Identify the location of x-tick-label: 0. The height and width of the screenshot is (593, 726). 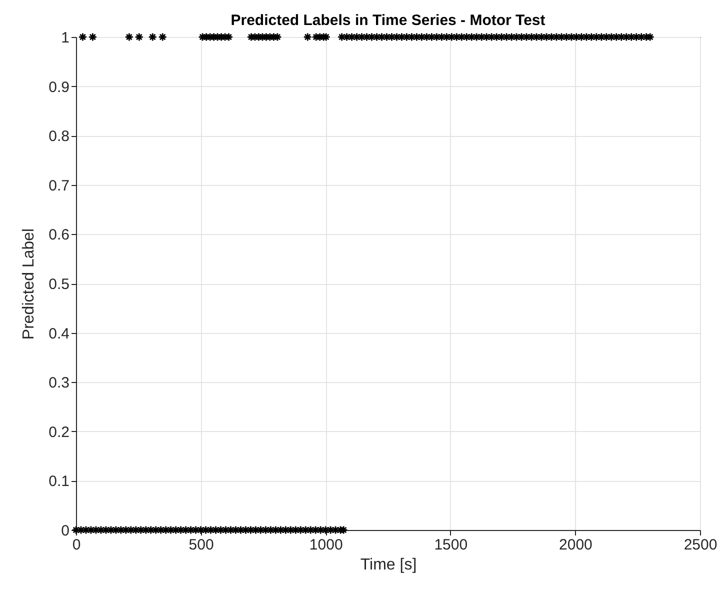
(76, 545).